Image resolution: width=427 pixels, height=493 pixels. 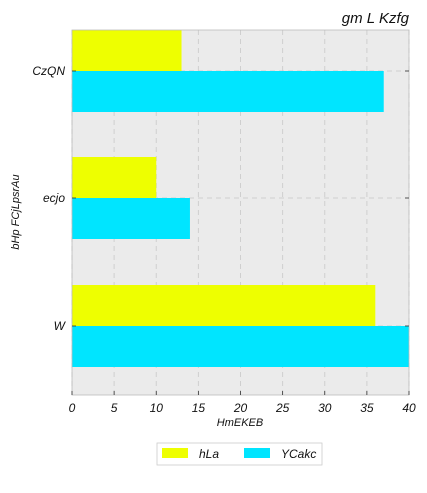 What do you see at coordinates (240, 423) in the screenshot?
I see `x-axis-label: HmEKEB` at bounding box center [240, 423].